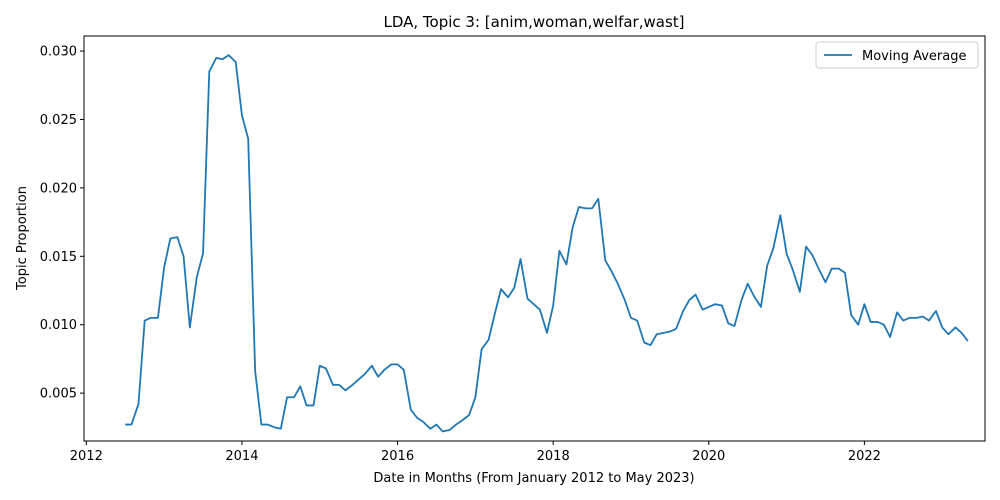 The width and height of the screenshot is (1000, 500). I want to click on y-tick-label: 0.025, so click(58, 120).